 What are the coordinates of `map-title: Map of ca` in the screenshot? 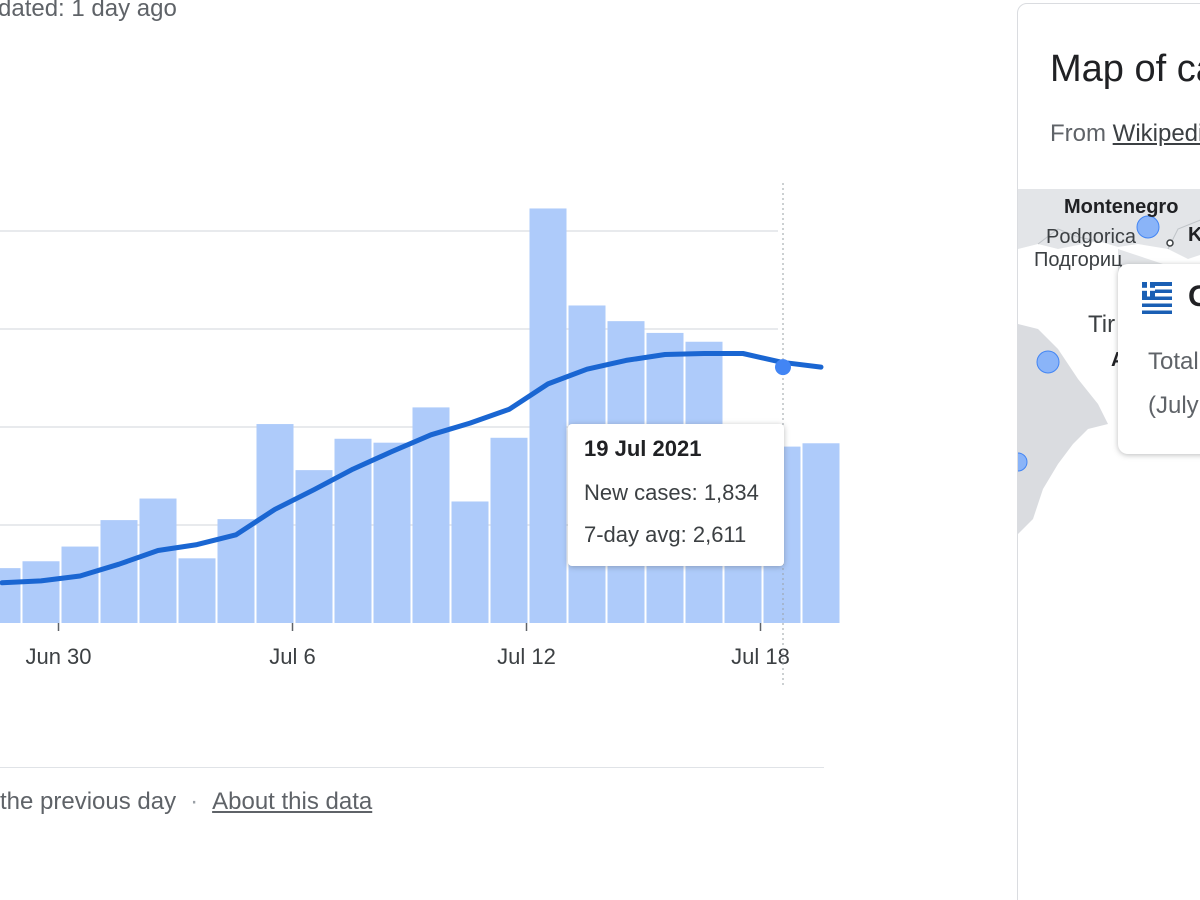 It's located at (1125, 69).